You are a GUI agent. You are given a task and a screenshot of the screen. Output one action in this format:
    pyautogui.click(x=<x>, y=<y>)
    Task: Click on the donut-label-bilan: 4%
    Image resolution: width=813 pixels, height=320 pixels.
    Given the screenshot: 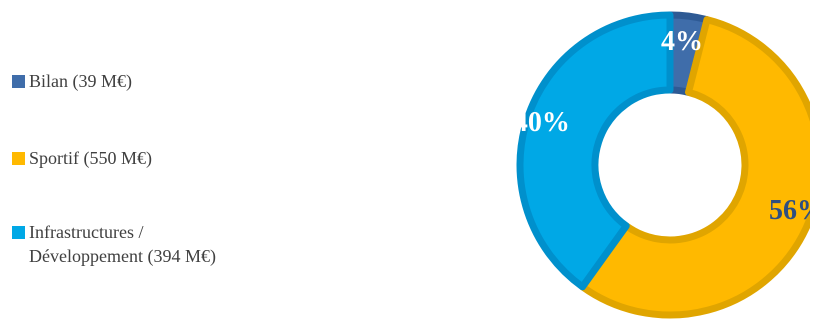 What is the action you would take?
    pyautogui.click(x=682, y=41)
    